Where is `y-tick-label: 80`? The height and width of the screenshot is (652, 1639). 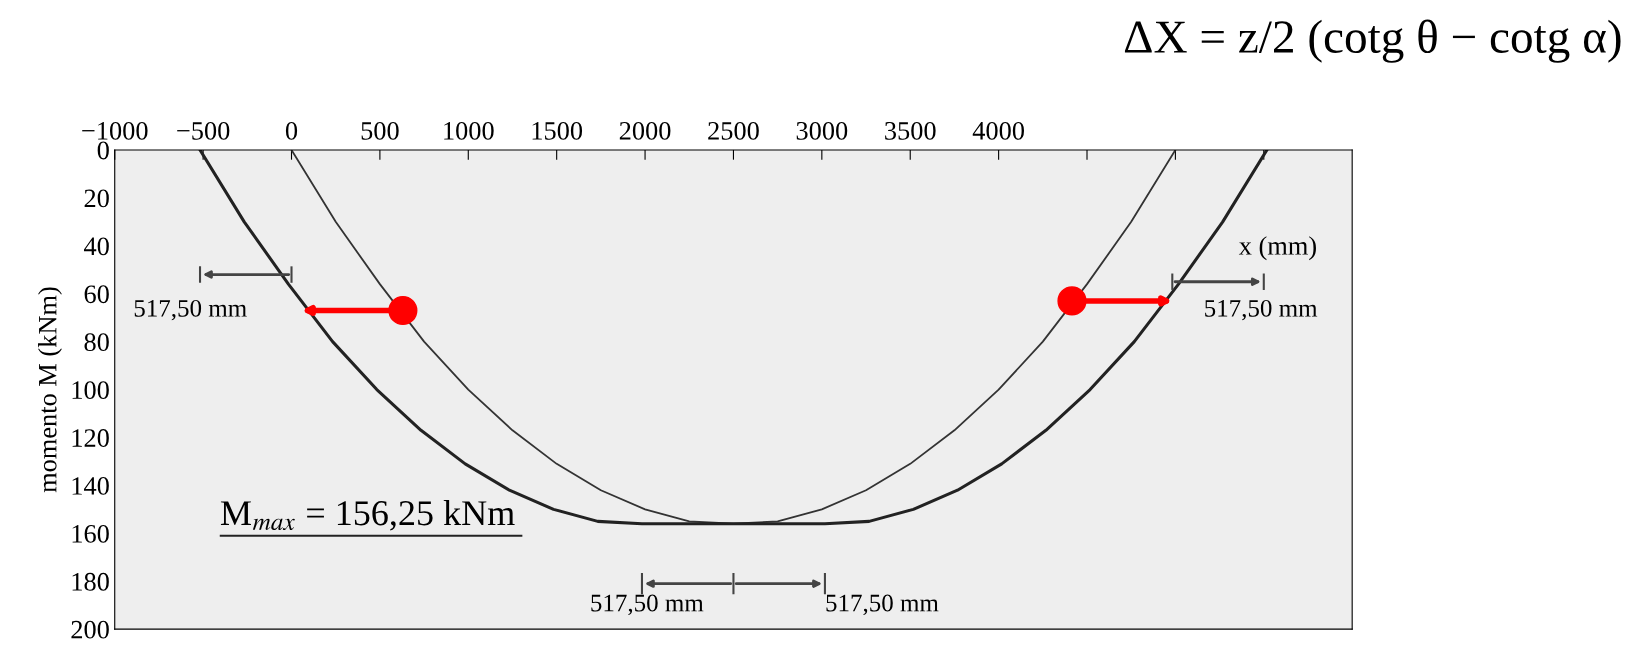 y-tick-label: 80 is located at coordinates (96, 342).